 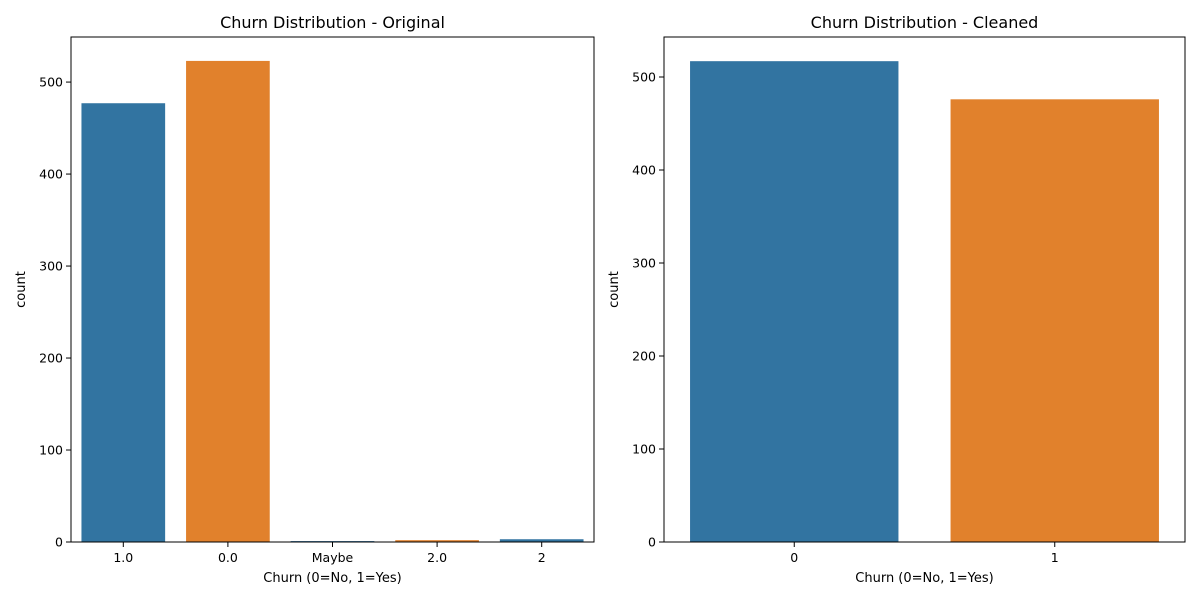 I want to click on x-tick-label: 2.0, so click(x=437, y=557).